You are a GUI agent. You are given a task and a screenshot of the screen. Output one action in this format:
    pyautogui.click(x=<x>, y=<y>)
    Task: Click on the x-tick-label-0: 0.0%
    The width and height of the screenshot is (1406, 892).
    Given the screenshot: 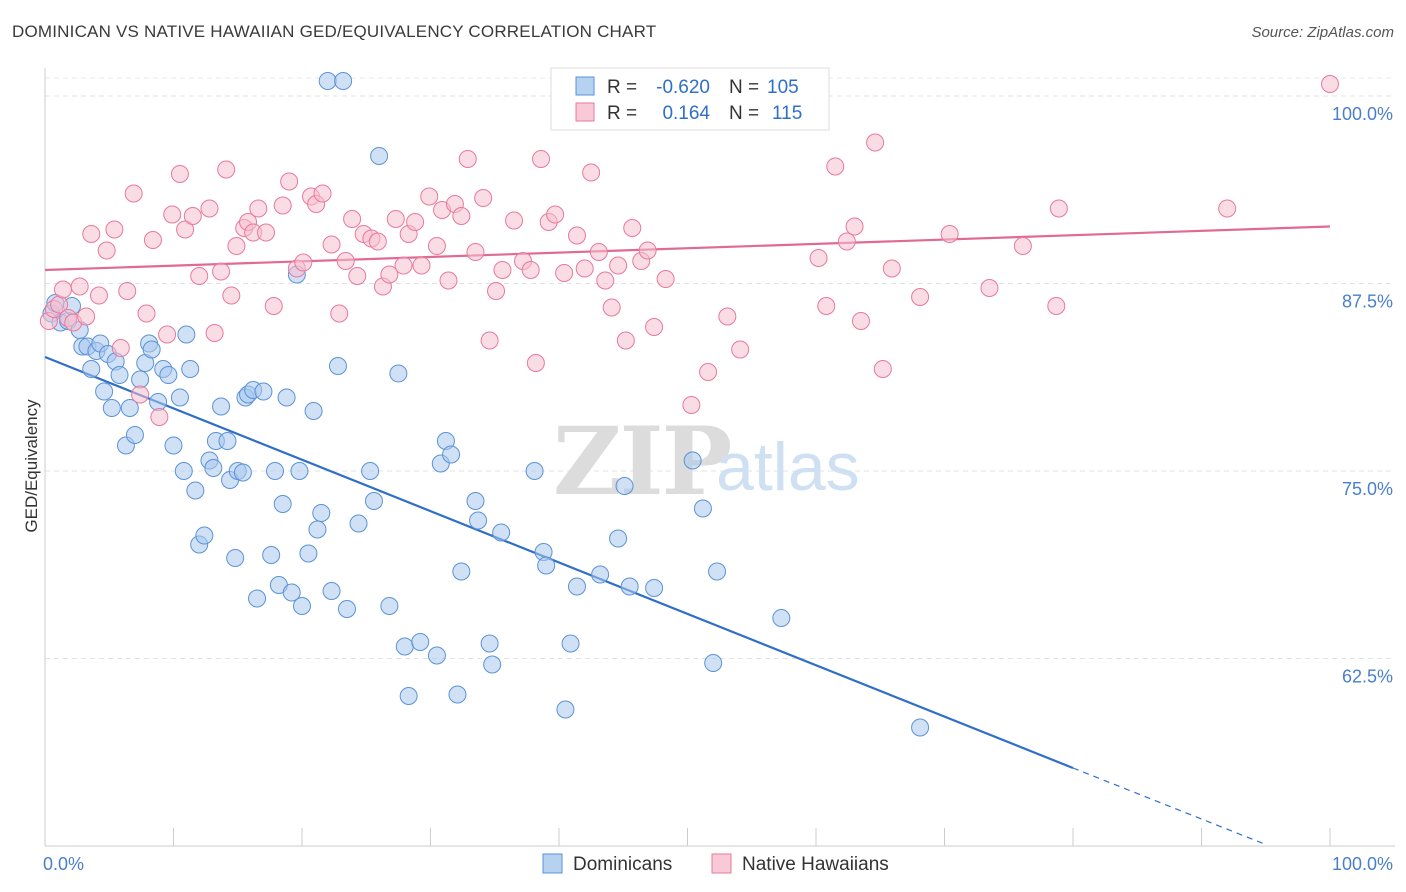 What is the action you would take?
    pyautogui.click(x=63, y=864)
    